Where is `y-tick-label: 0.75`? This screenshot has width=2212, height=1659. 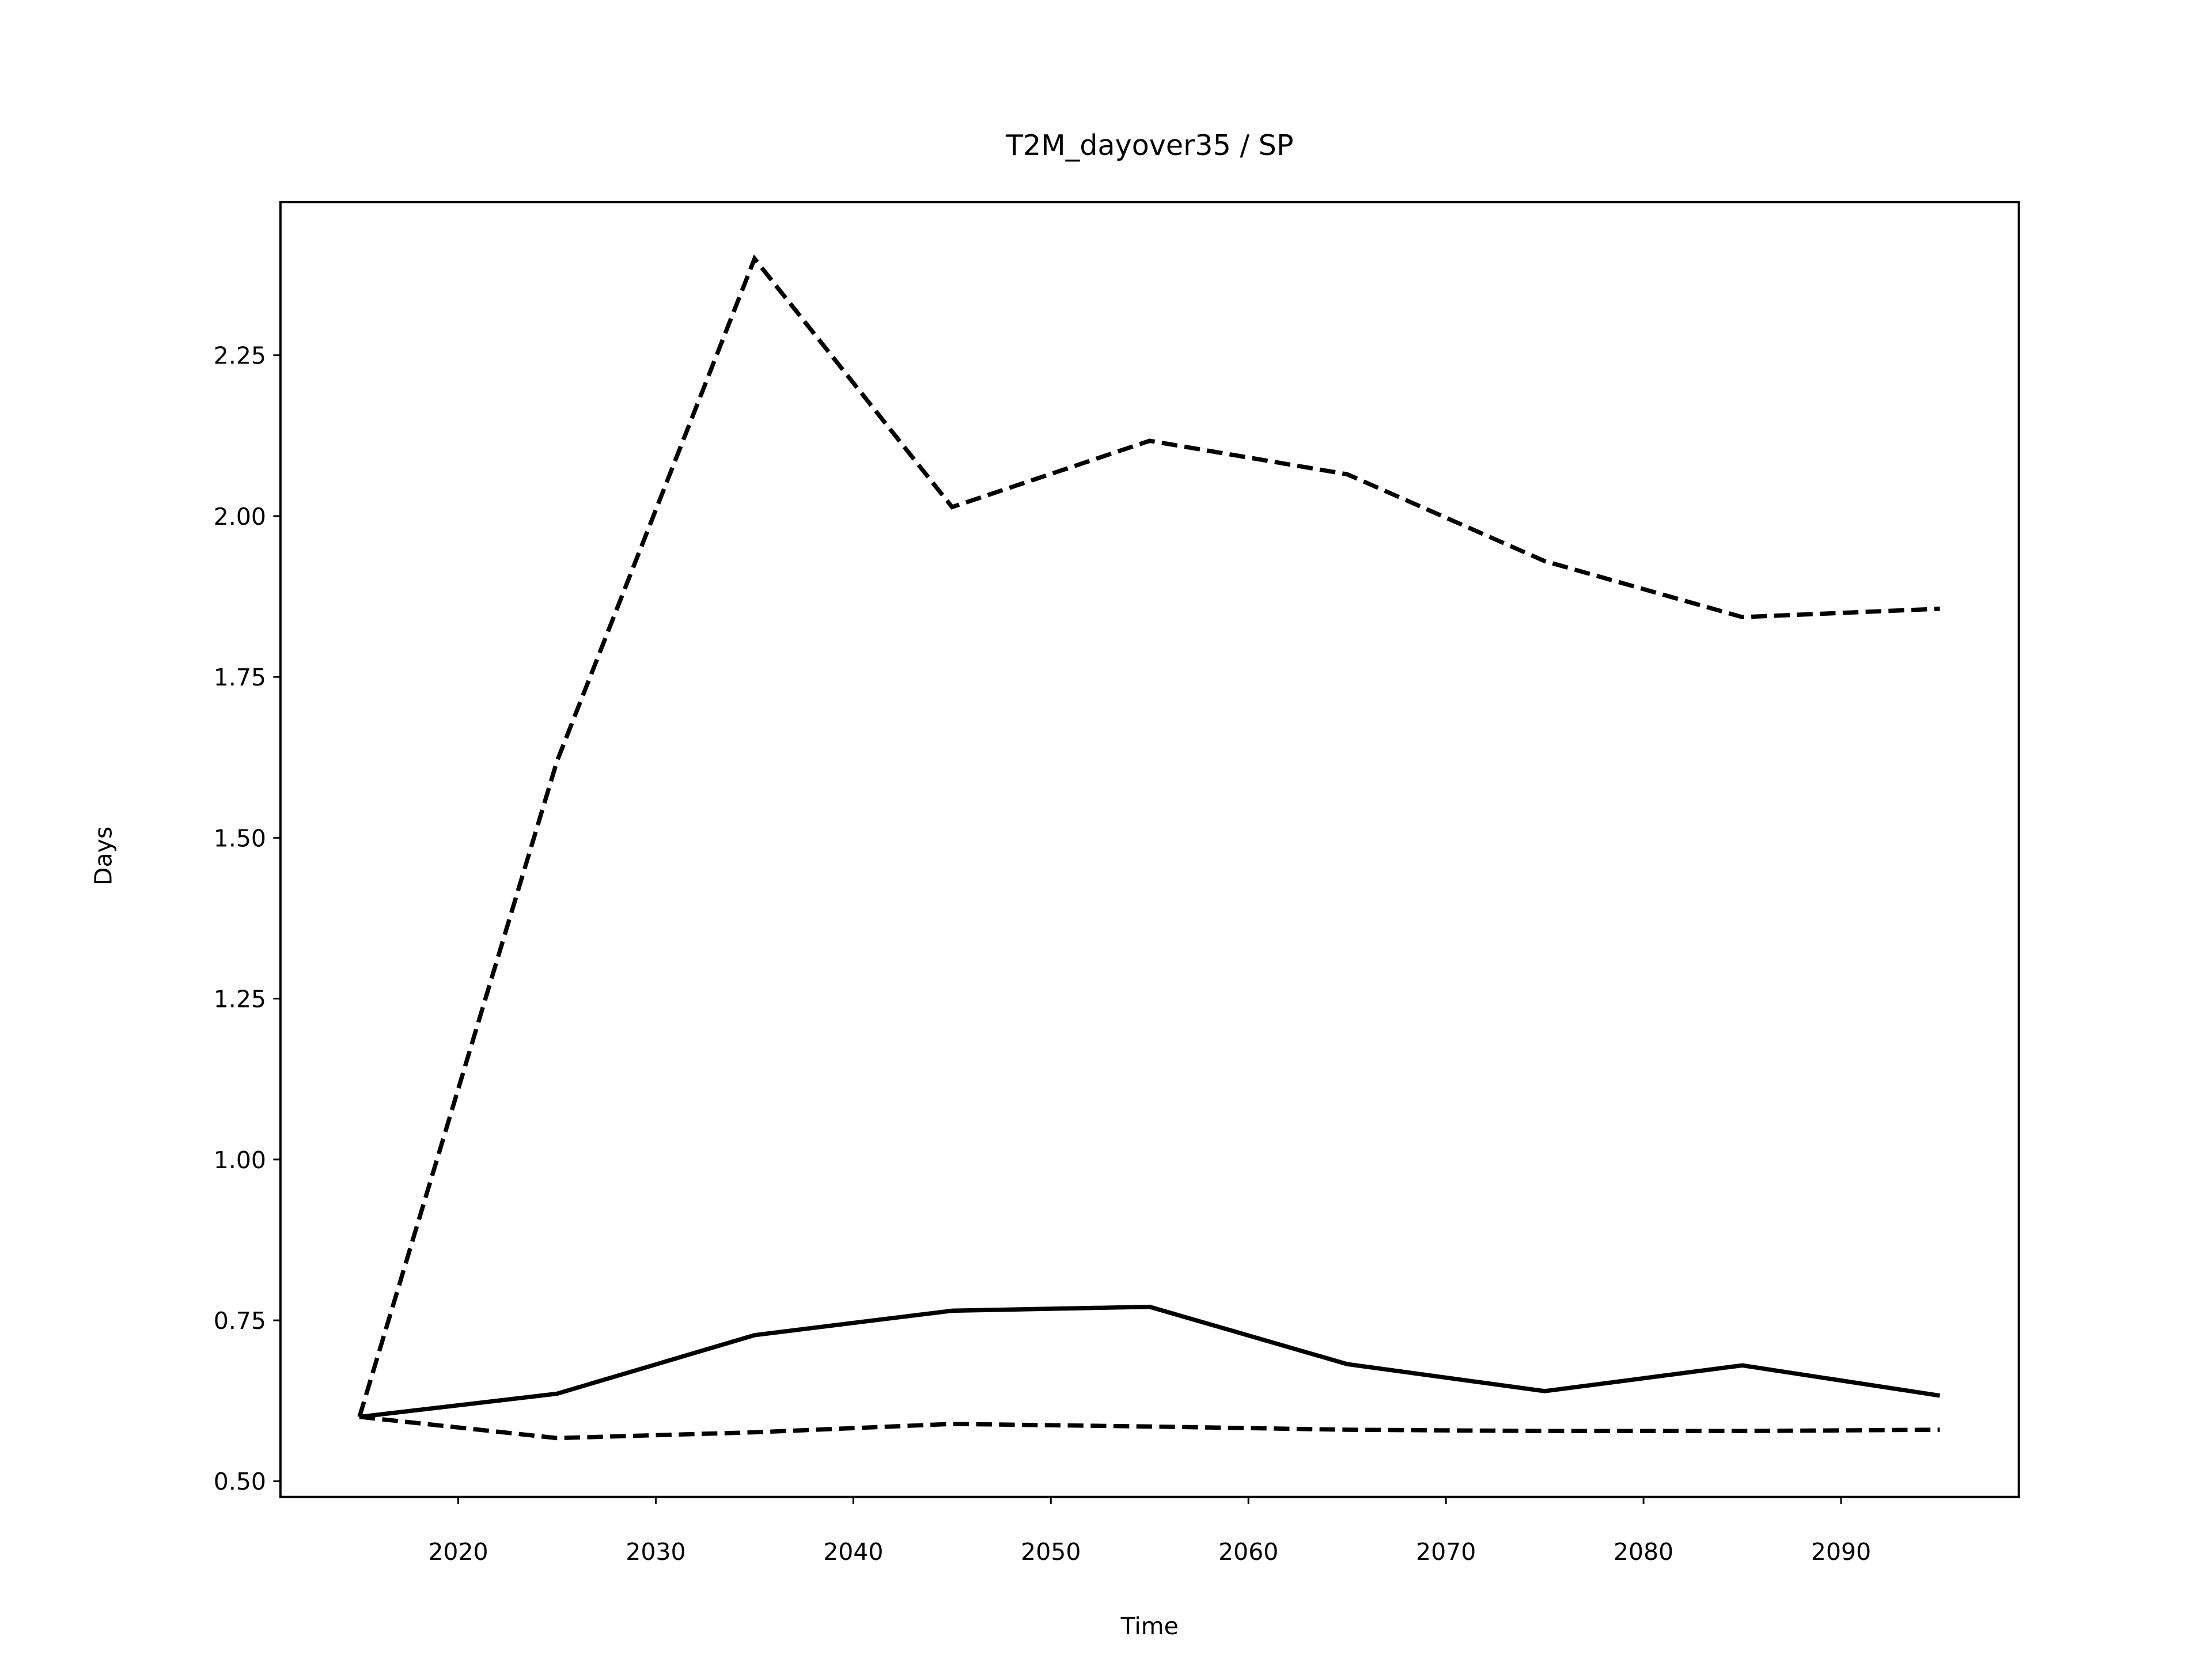 y-tick-label: 0.75 is located at coordinates (240, 1321).